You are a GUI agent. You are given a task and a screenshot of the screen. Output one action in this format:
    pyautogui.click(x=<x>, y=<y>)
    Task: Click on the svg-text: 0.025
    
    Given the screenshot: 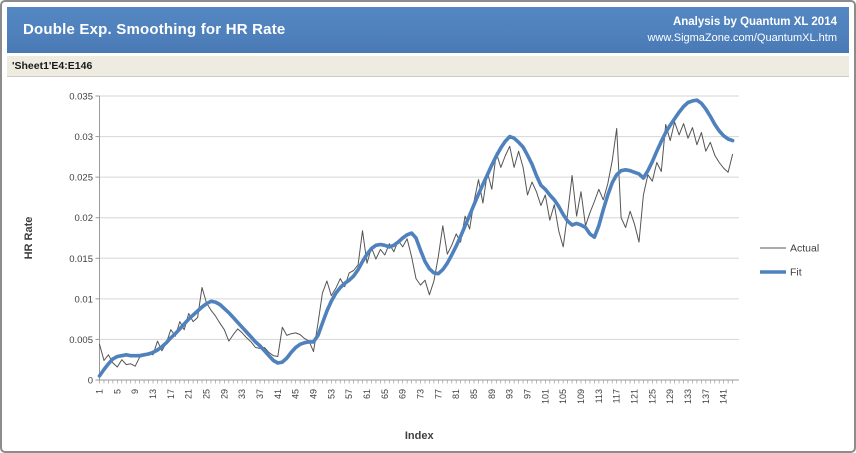 What is the action you would take?
    pyautogui.click(x=81, y=178)
    